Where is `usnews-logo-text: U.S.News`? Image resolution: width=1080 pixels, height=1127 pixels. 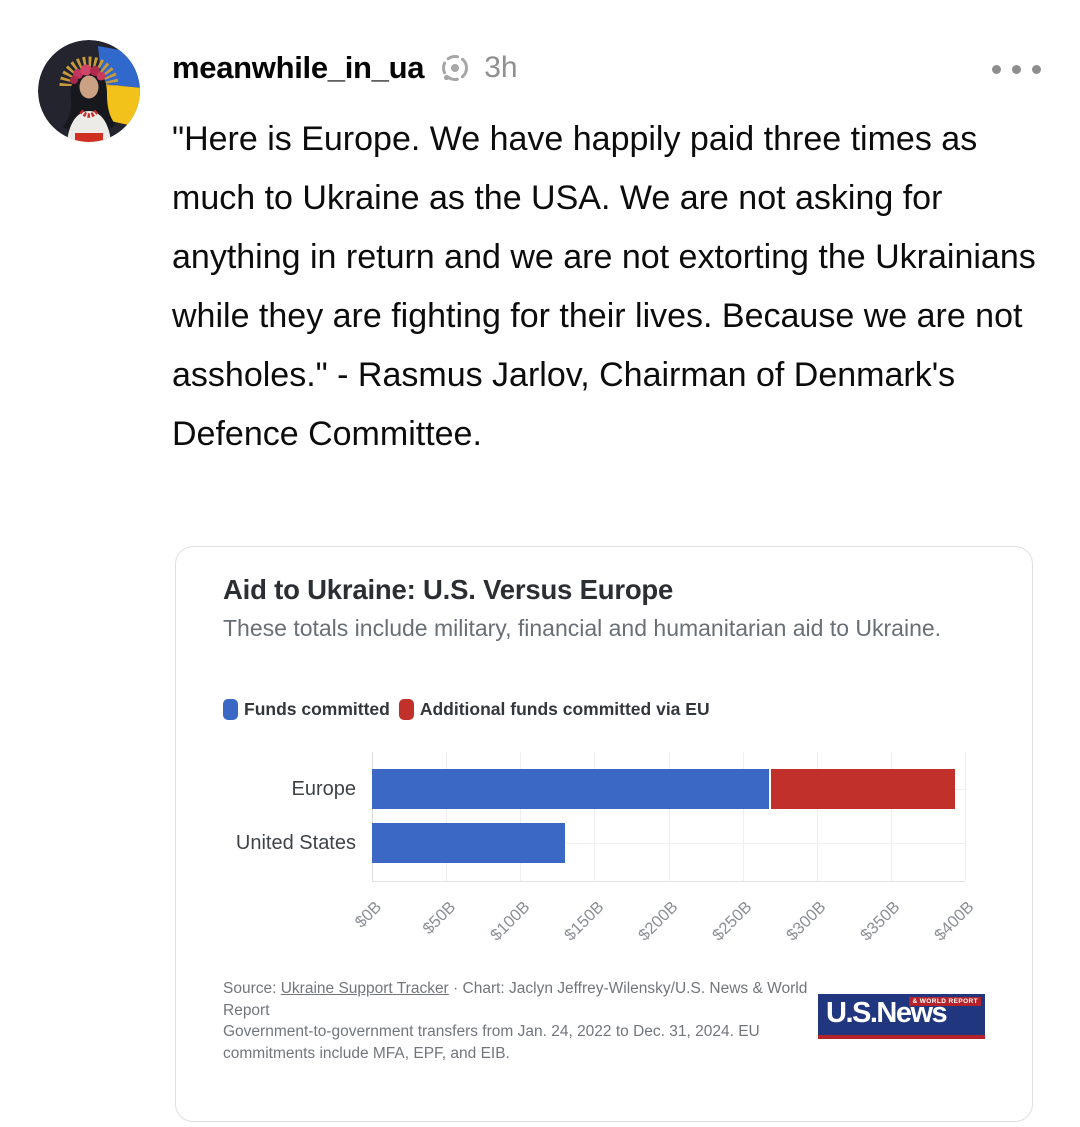
usnews-logo-text: U.S.News is located at coordinates (887, 1013).